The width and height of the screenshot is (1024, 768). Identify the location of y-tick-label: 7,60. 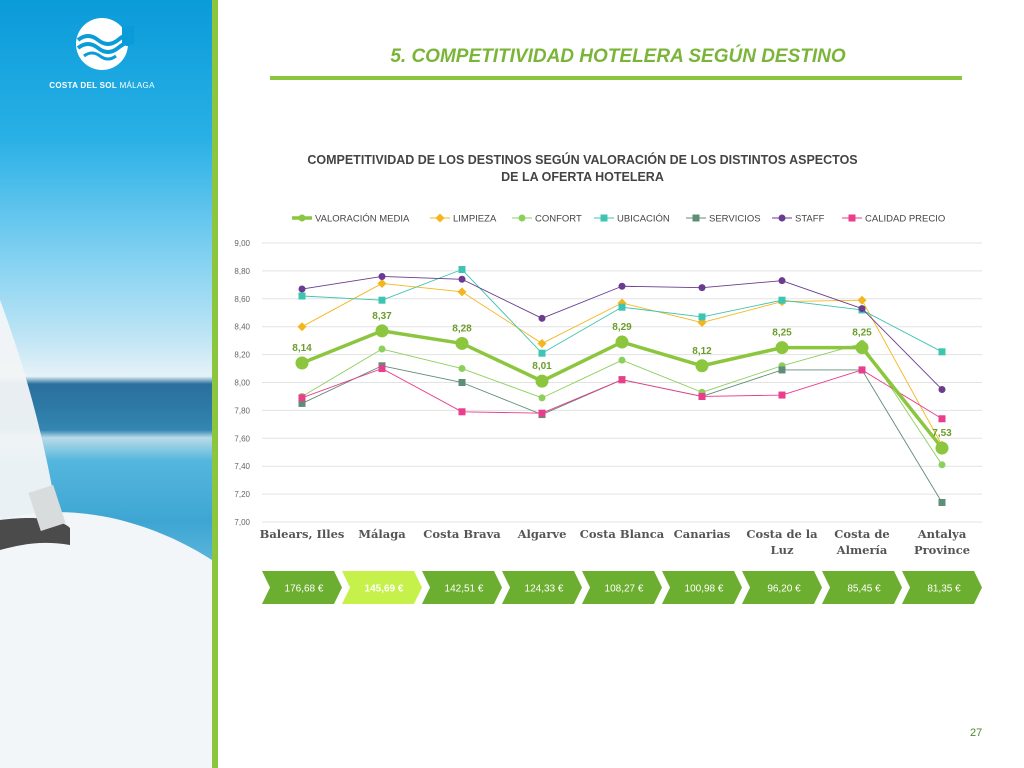
(242, 438).